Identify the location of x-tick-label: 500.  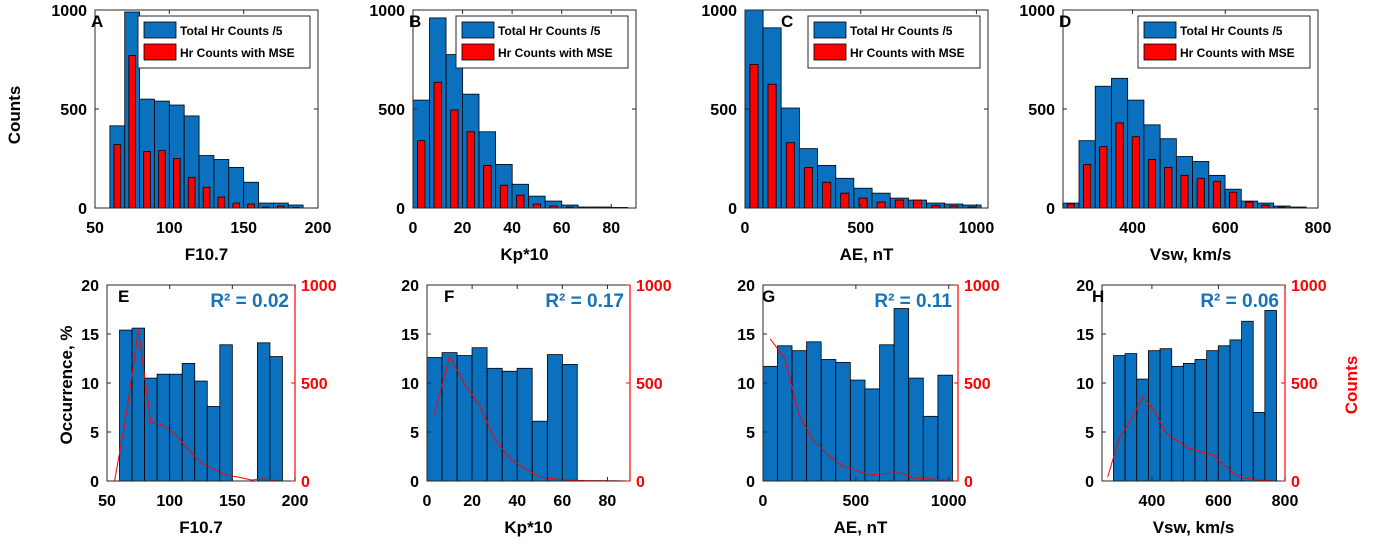
(856, 501).